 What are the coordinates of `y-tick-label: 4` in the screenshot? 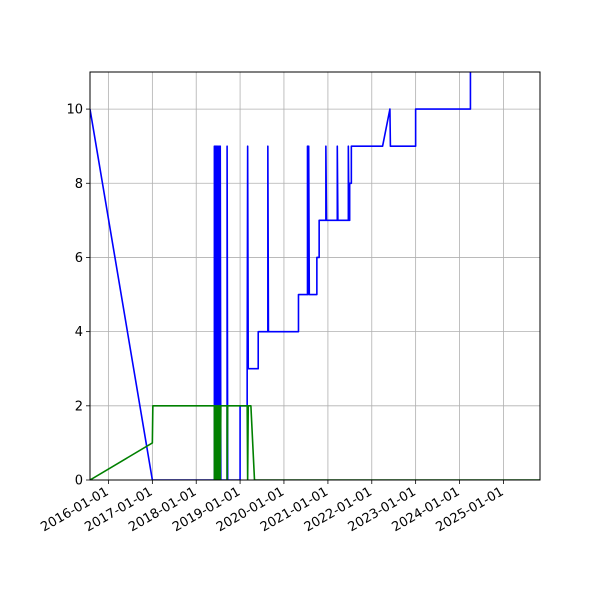 It's located at (79, 332).